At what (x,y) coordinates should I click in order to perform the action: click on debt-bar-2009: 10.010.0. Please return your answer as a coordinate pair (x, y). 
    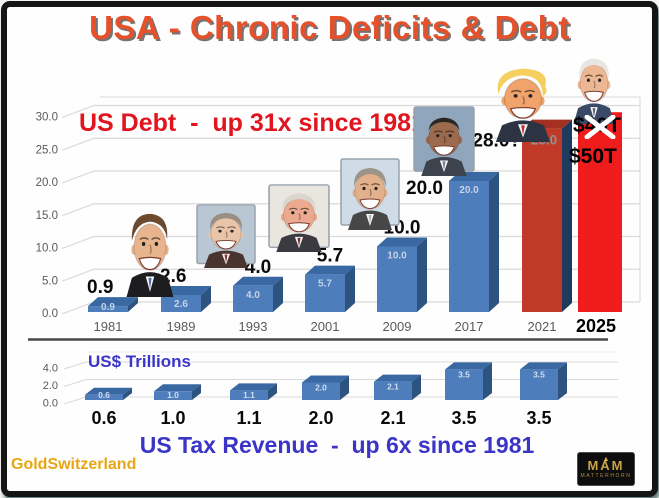
    Looking at the image, I should click on (402, 265).